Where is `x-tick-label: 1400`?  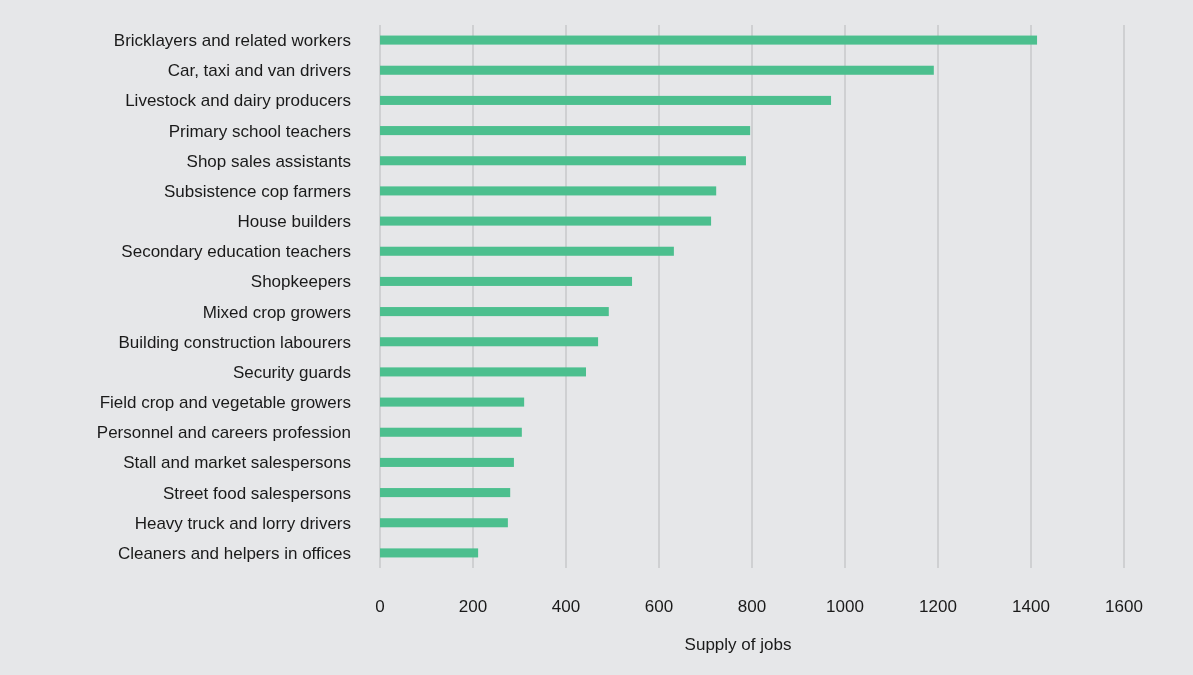
x-tick-label: 1400 is located at coordinates (1031, 606).